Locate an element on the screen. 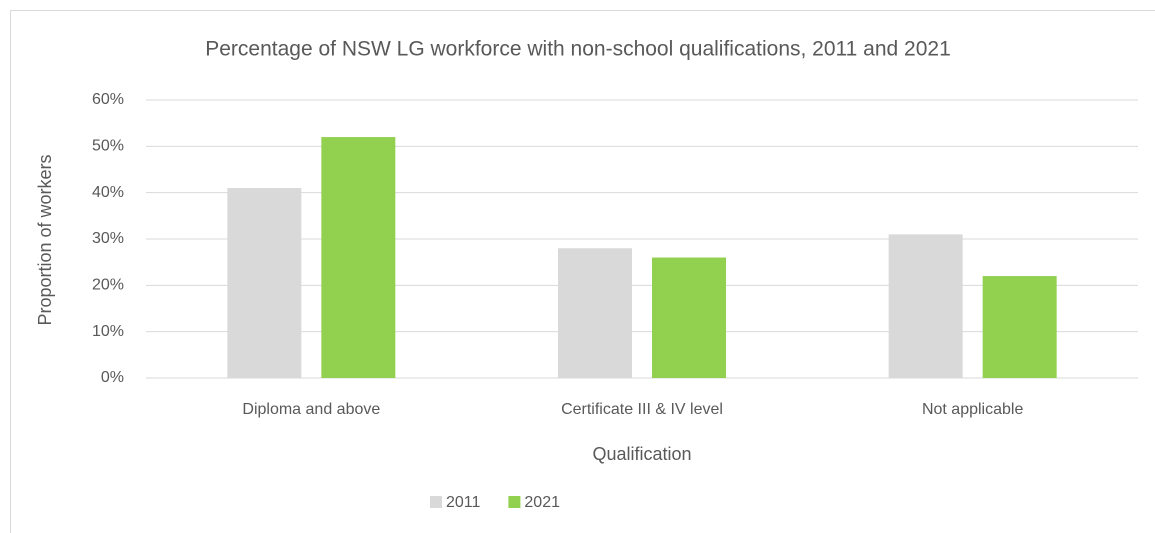 This screenshot has height=533, width=1155. y-tick-label: 10% is located at coordinates (108, 331).